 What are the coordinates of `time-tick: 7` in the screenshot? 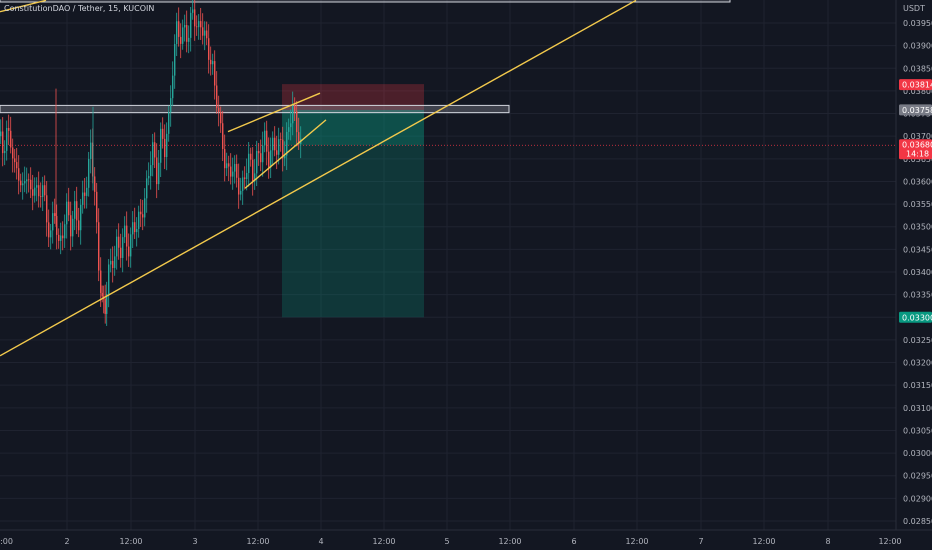 It's located at (700, 541).